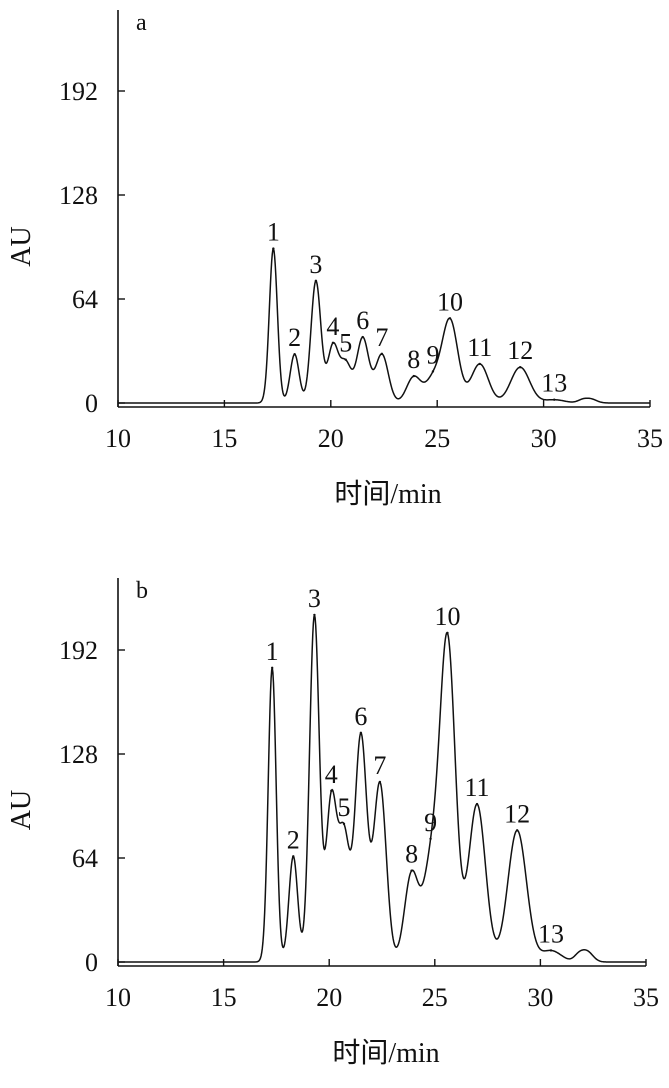 The image size is (669, 1088). I want to click on panel-tag: a, so click(141, 23).